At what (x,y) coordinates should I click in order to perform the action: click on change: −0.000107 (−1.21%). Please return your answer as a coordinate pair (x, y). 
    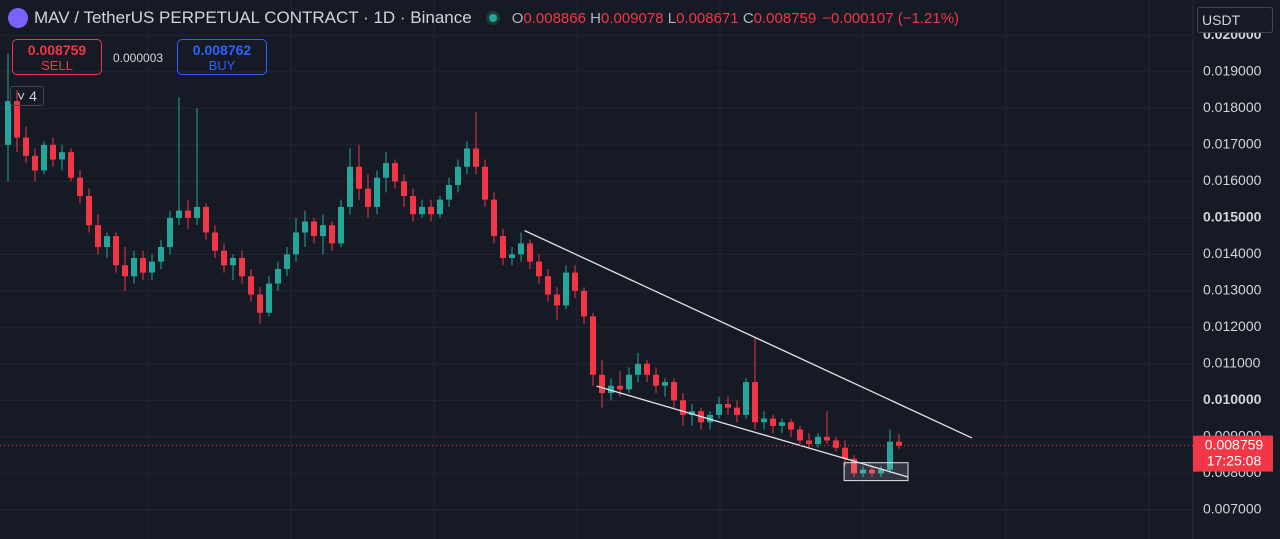
    Looking at the image, I should click on (891, 18).